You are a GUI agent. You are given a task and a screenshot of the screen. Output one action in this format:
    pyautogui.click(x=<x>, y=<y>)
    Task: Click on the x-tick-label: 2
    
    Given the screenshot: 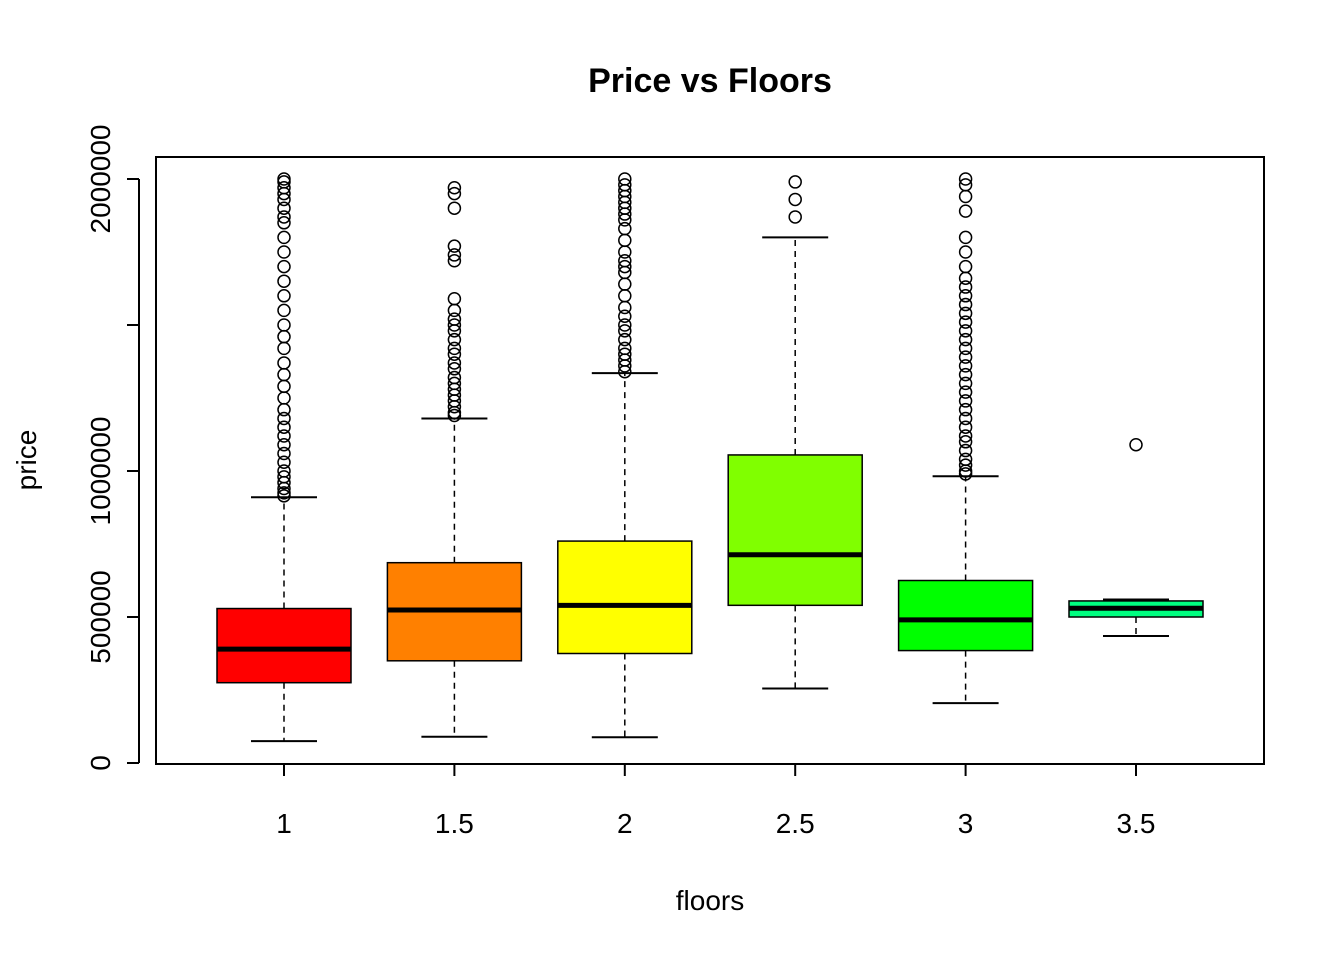 What is the action you would take?
    pyautogui.click(x=625, y=823)
    